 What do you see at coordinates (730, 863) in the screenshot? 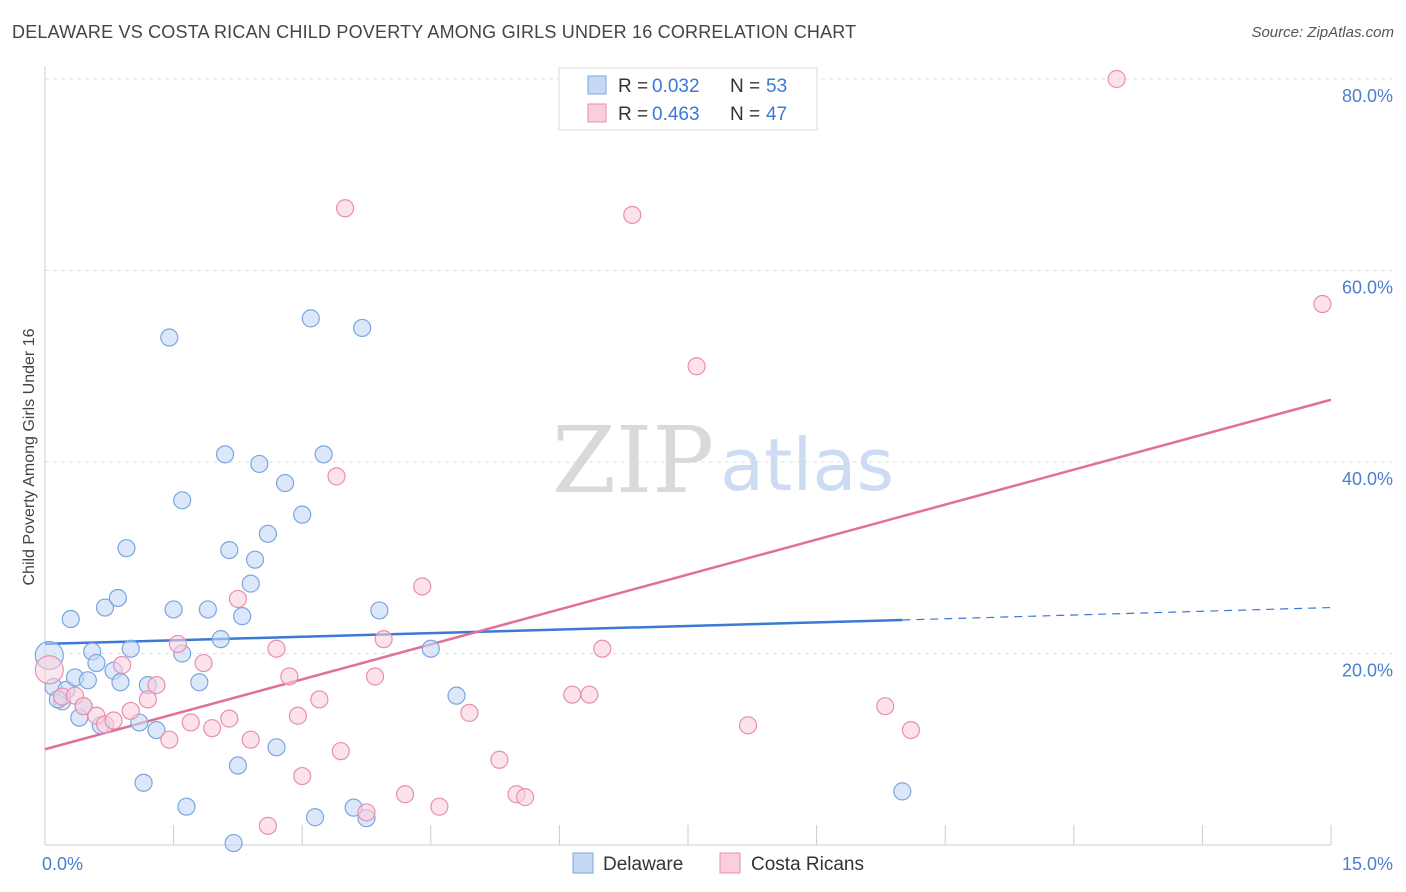
I see `bottom-legend-swatch-costa-ricans` at bounding box center [730, 863].